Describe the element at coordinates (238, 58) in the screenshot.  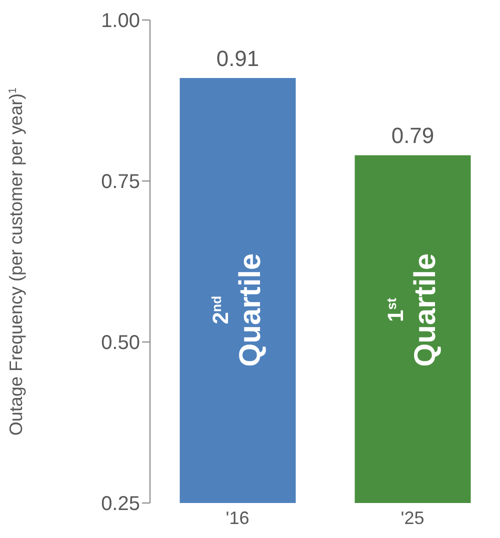
I see `data-label: 0.91` at that location.